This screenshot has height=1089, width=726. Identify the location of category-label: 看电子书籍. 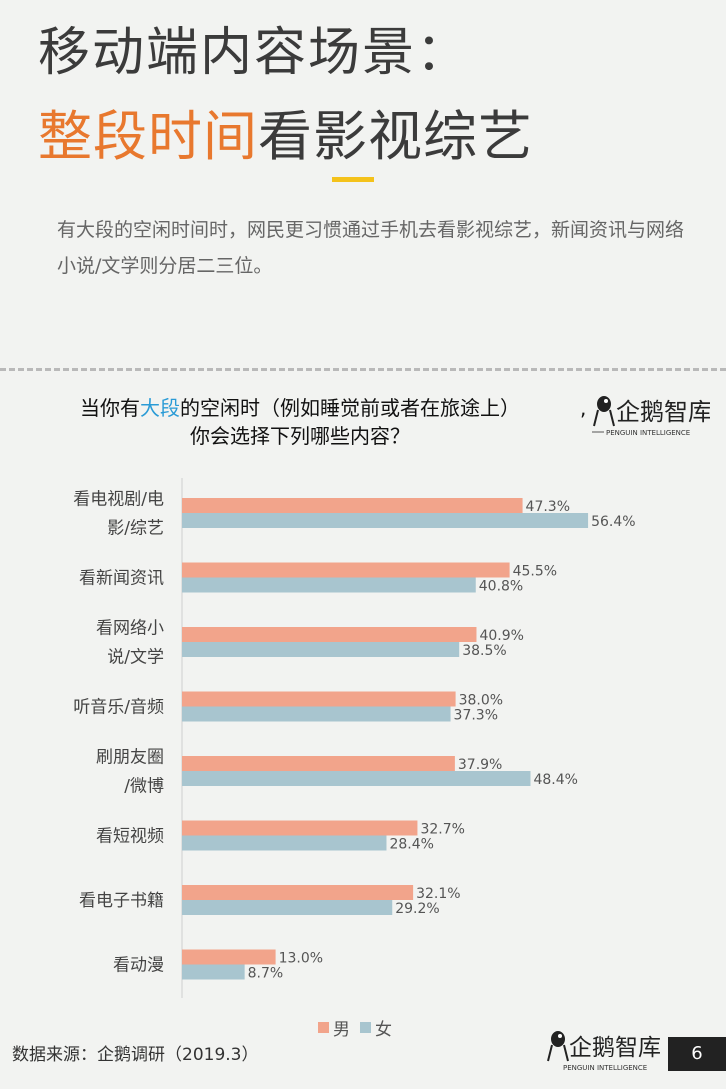
(121, 901).